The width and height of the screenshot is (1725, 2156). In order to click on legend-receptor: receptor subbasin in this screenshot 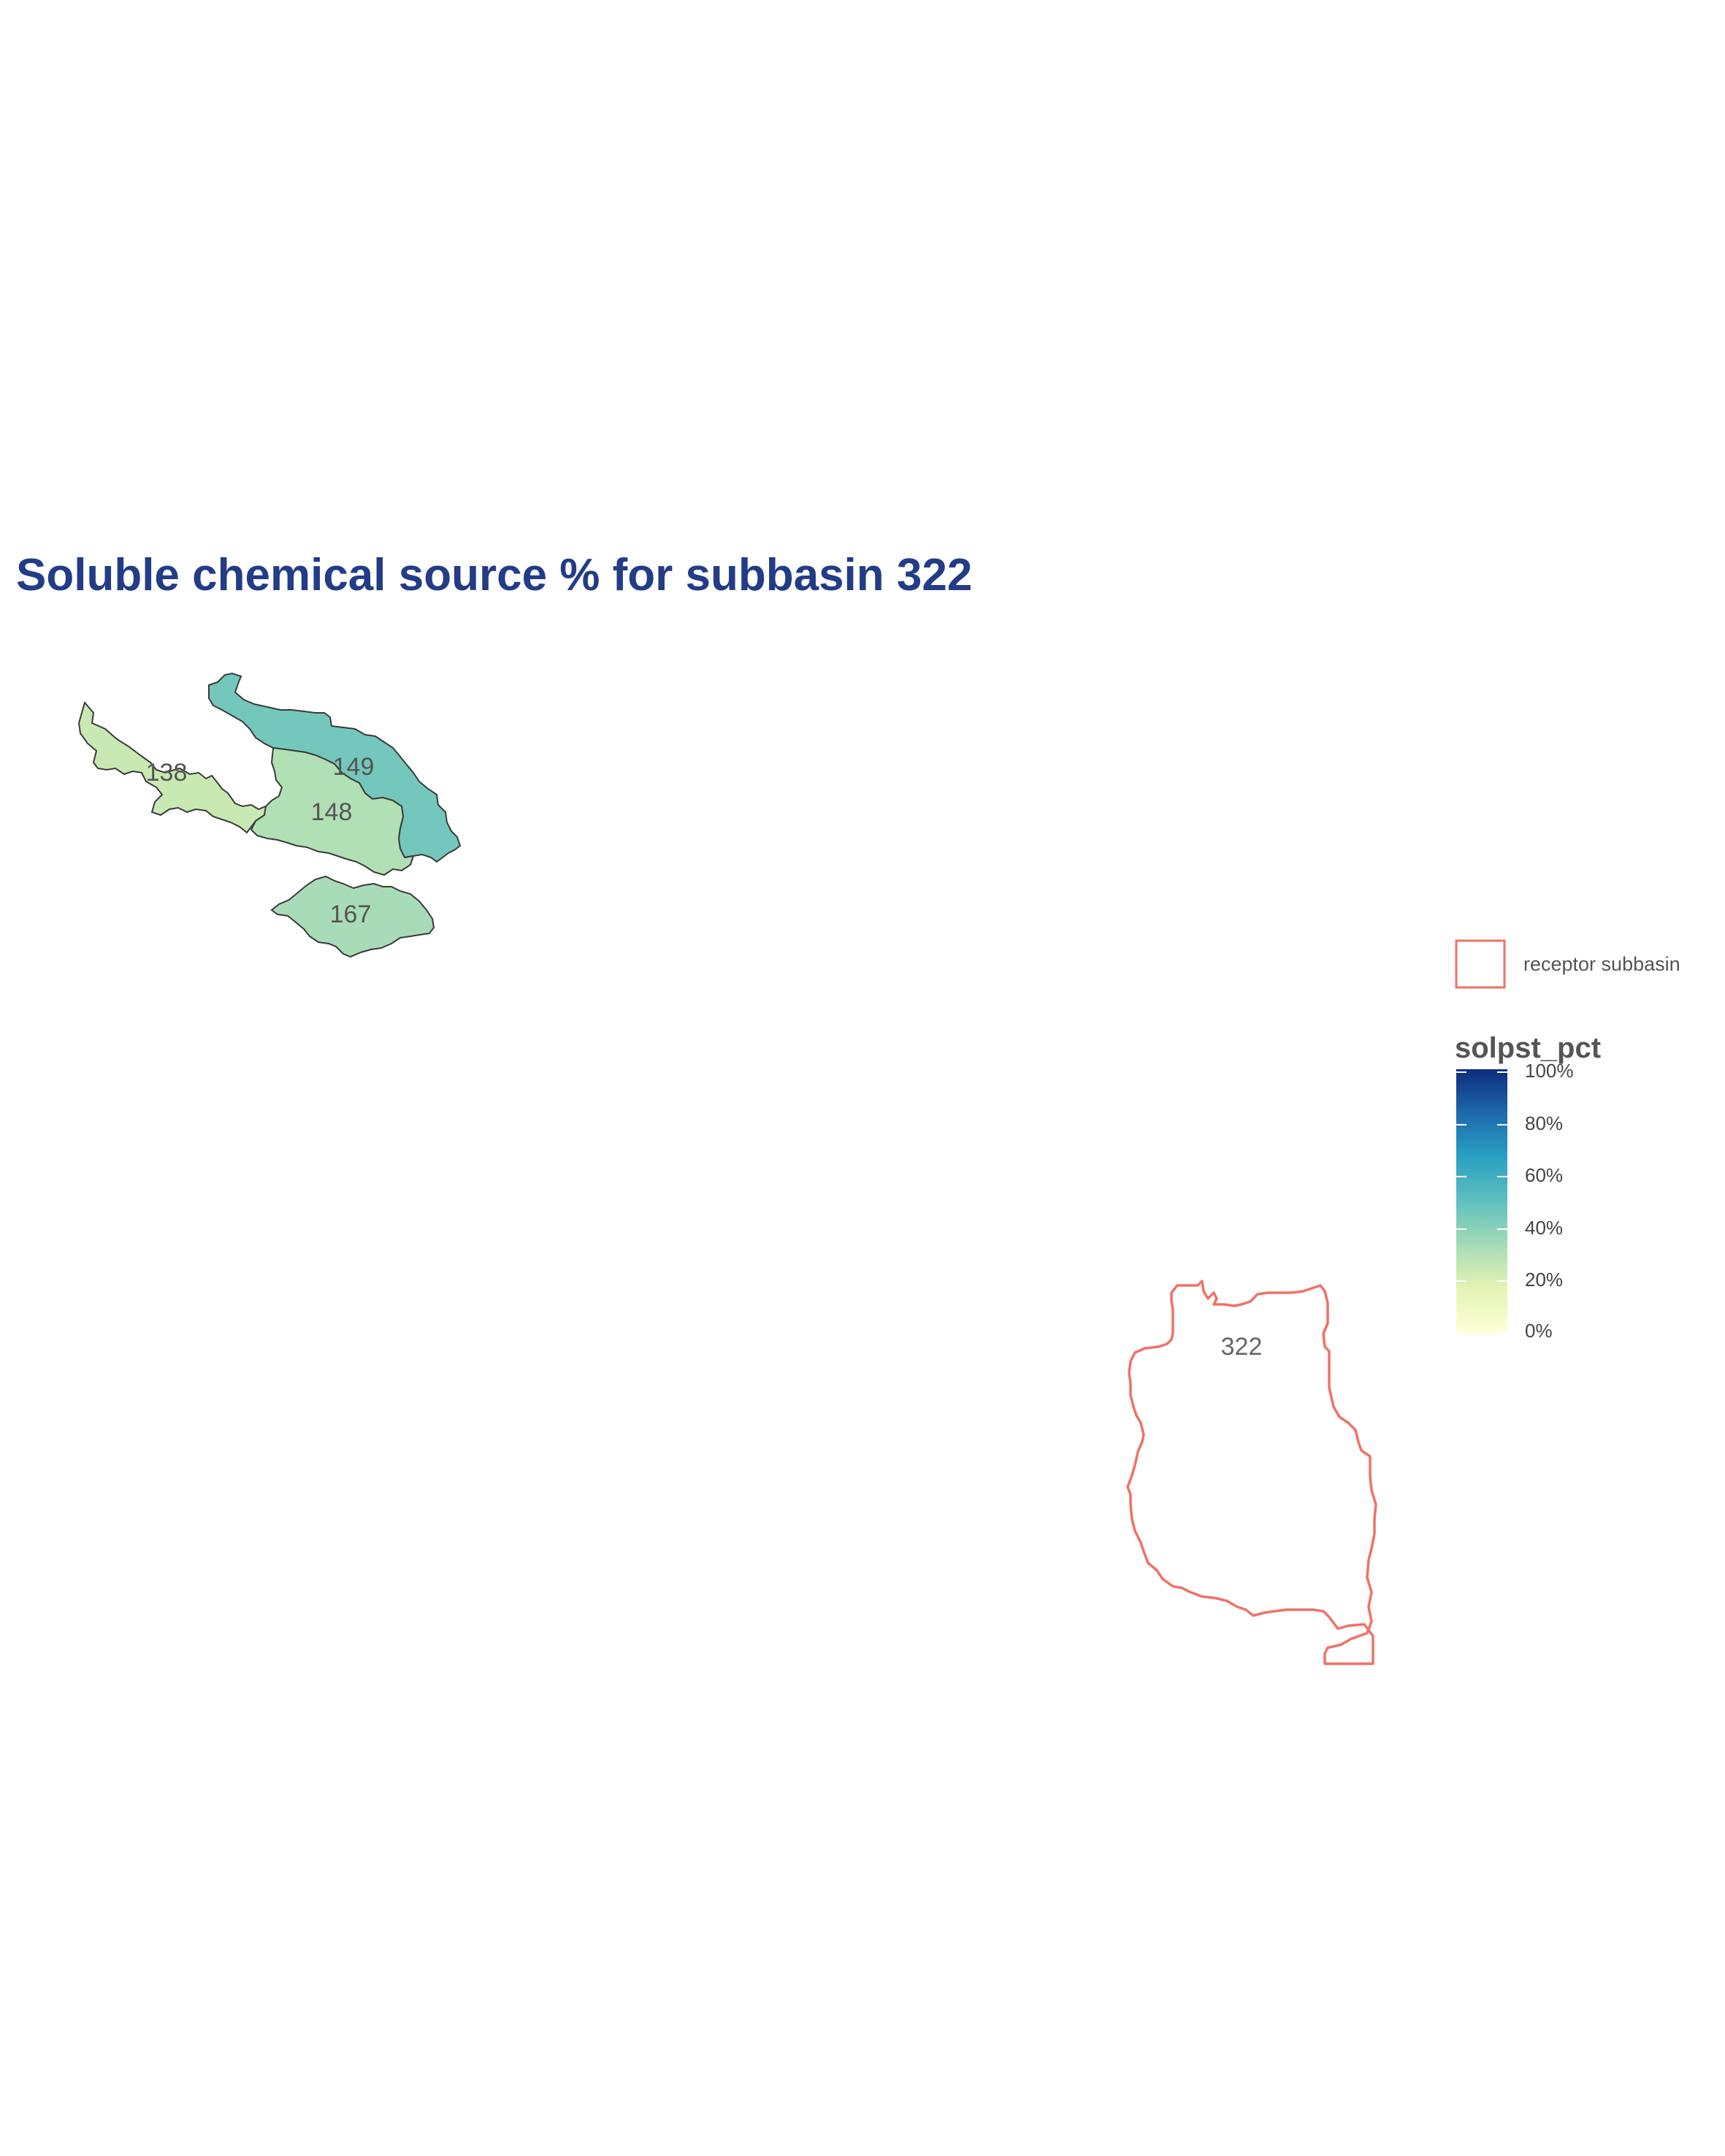, I will do `click(1567, 964)`.